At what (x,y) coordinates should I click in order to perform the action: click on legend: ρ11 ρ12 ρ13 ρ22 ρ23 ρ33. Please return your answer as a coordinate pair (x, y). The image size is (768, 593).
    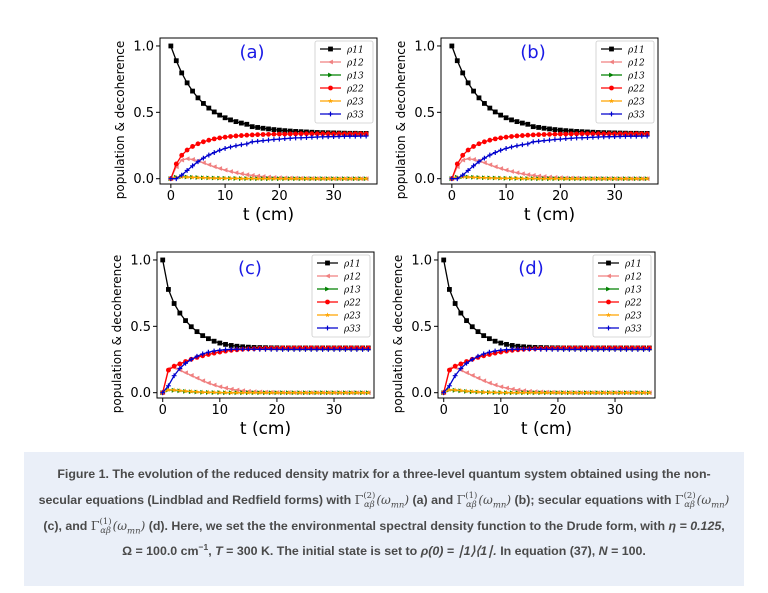
    Looking at the image, I should click on (344, 82).